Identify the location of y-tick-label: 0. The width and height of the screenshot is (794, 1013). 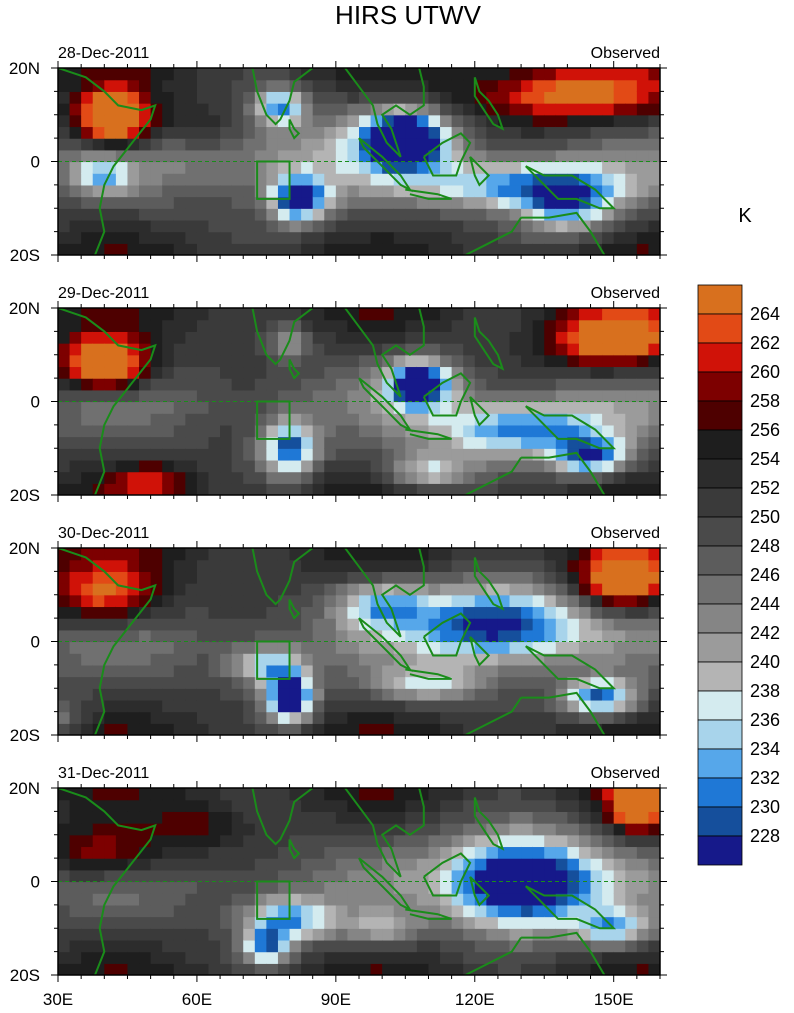
(35, 882).